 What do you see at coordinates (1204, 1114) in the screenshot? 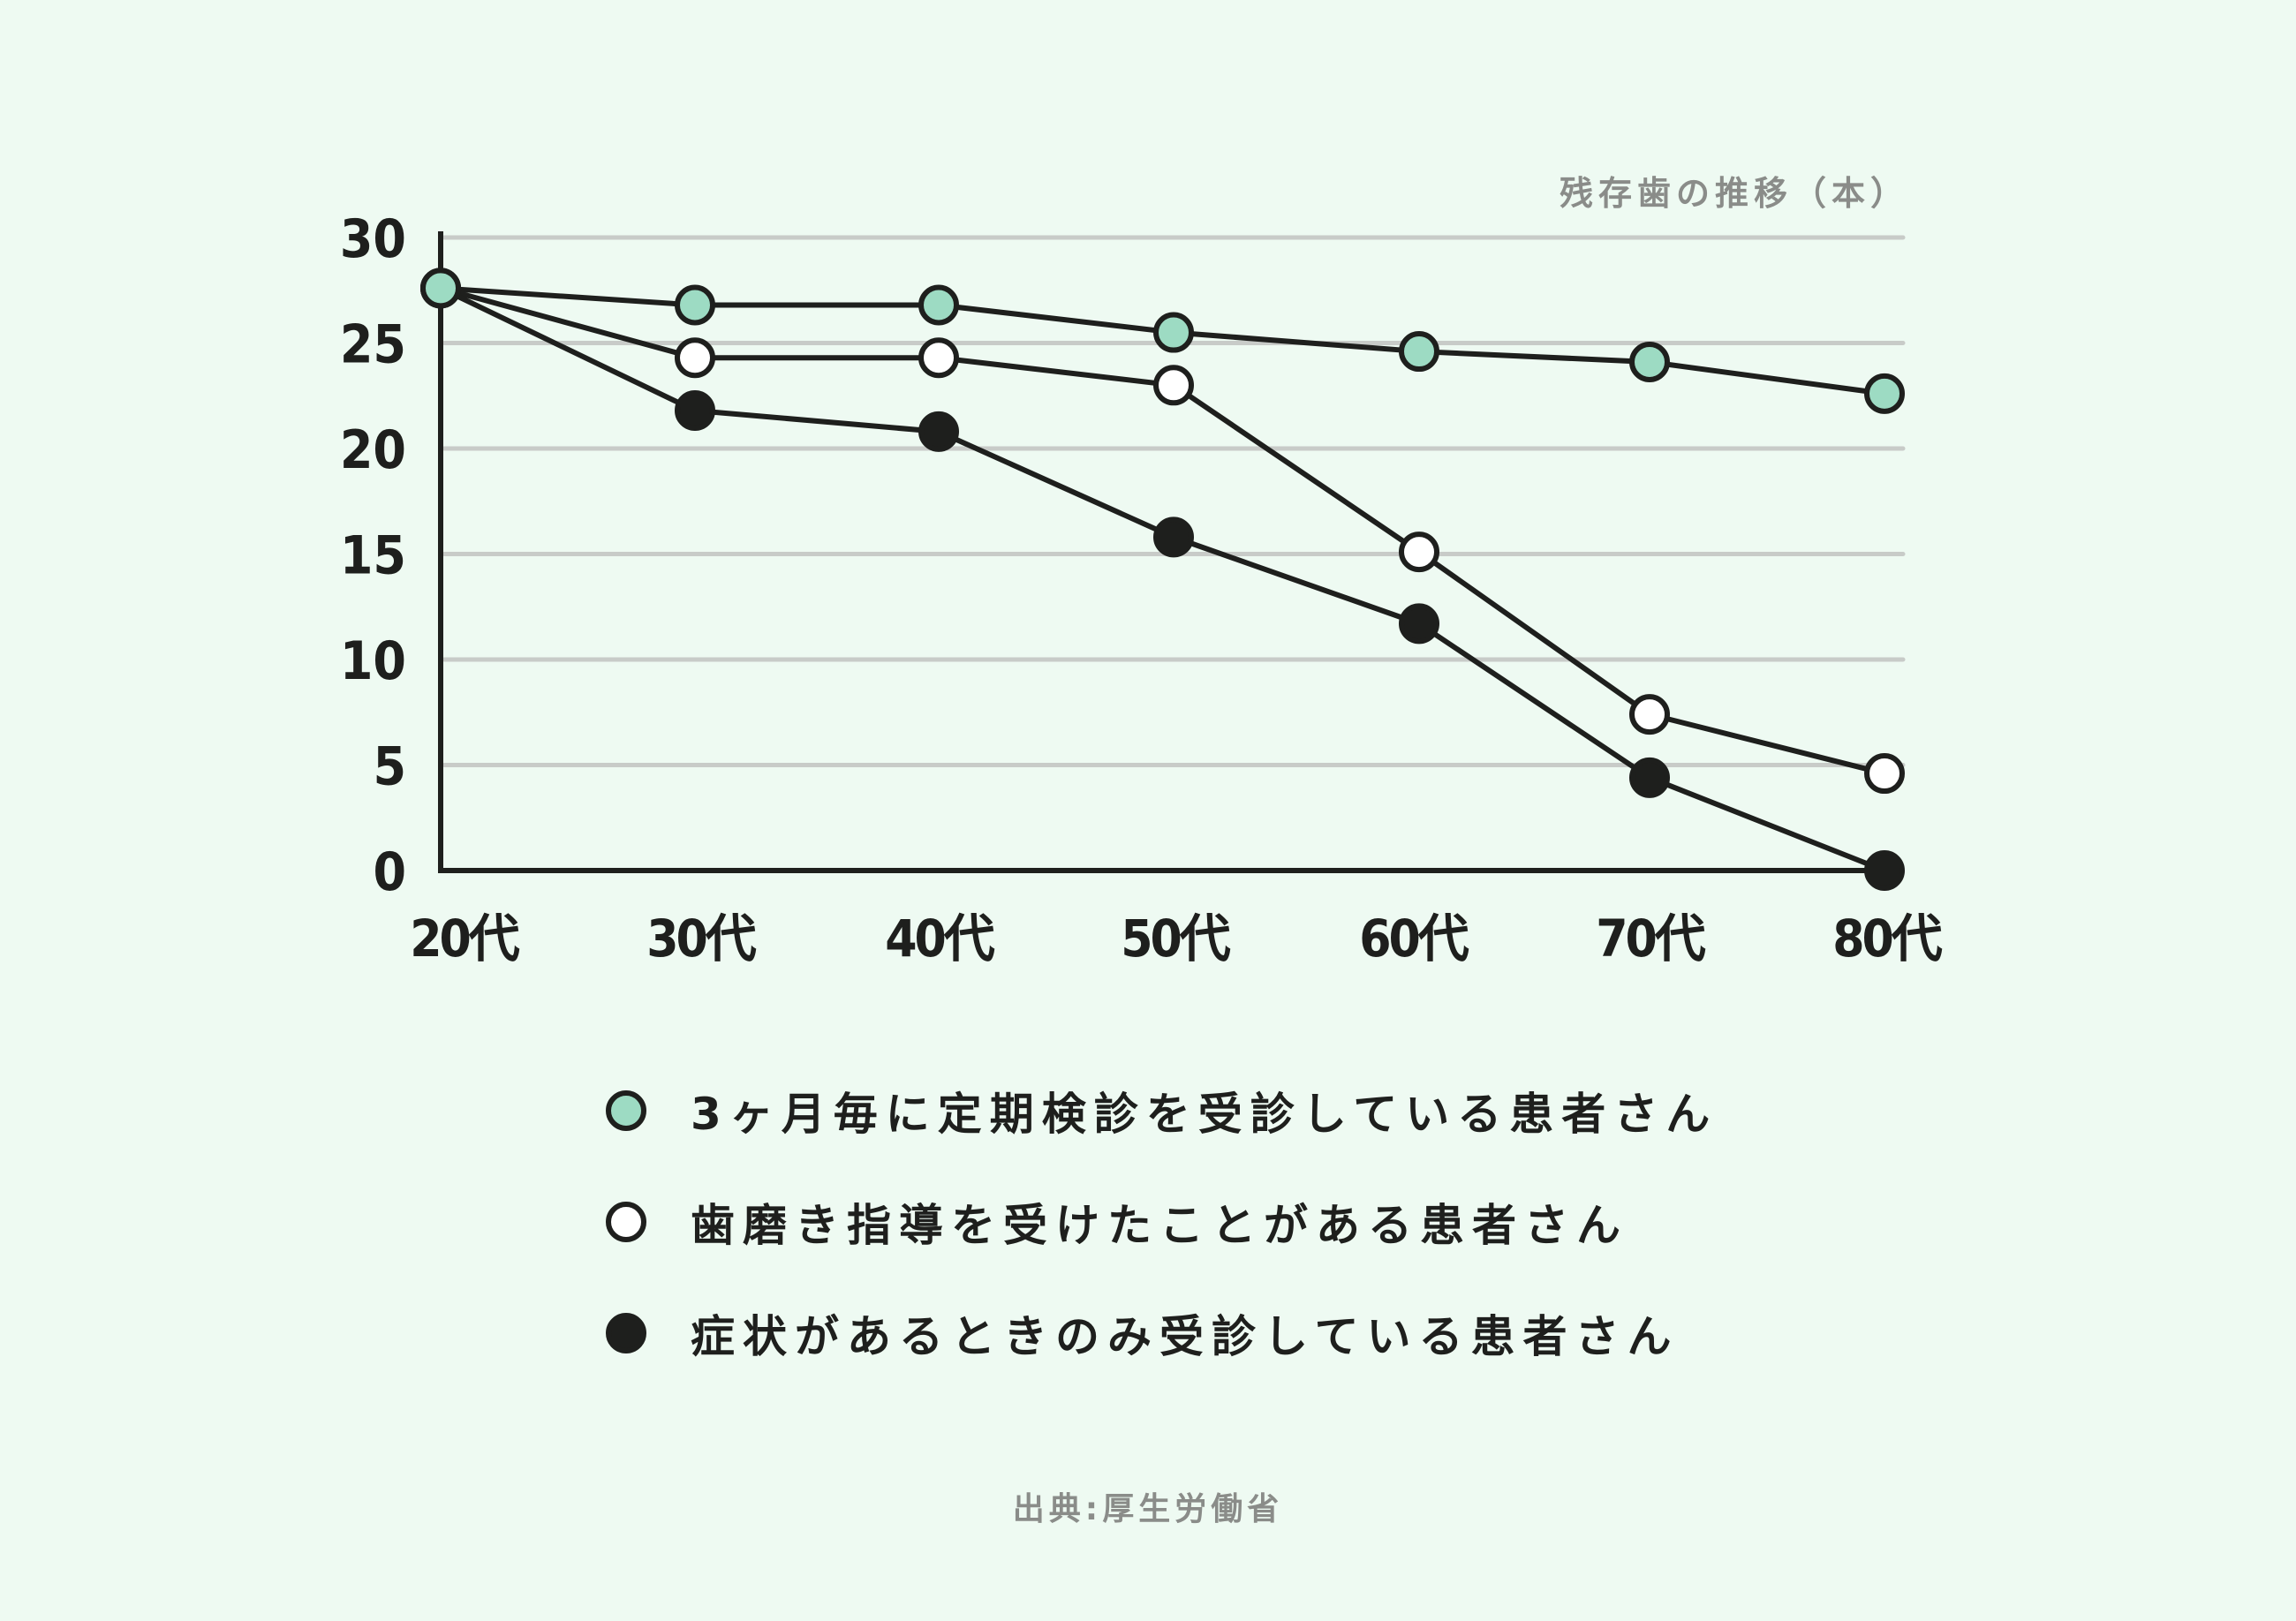
I see `legend-label: 3ヶ月毎に定期検診を受診している患者さん` at bounding box center [1204, 1114].